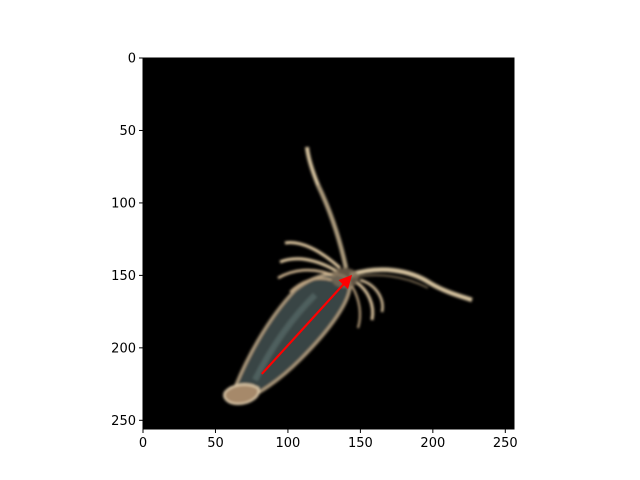  I want to click on x-tick-label: 50, so click(215, 443).